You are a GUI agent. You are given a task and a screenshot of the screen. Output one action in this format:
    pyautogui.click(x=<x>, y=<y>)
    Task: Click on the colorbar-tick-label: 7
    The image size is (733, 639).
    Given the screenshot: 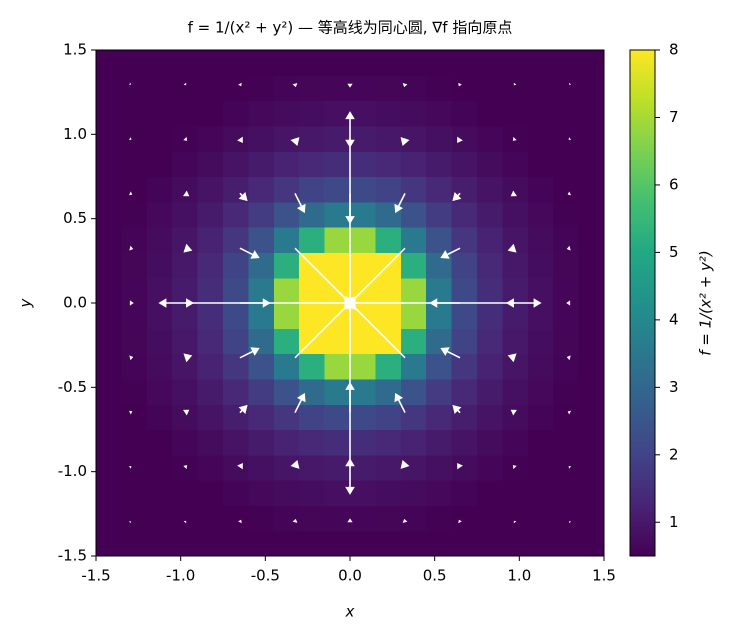 What is the action you would take?
    pyautogui.click(x=674, y=117)
    